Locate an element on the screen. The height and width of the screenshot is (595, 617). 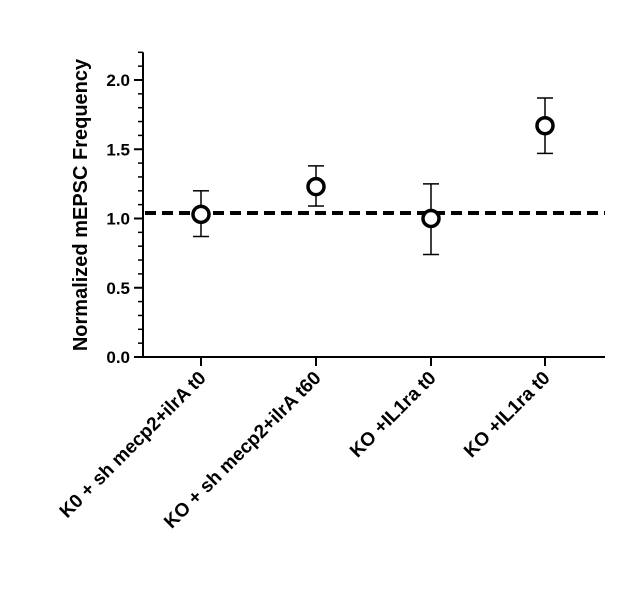
y-axis-label: Normalized mEPSC Frequency is located at coordinates (81, 204).